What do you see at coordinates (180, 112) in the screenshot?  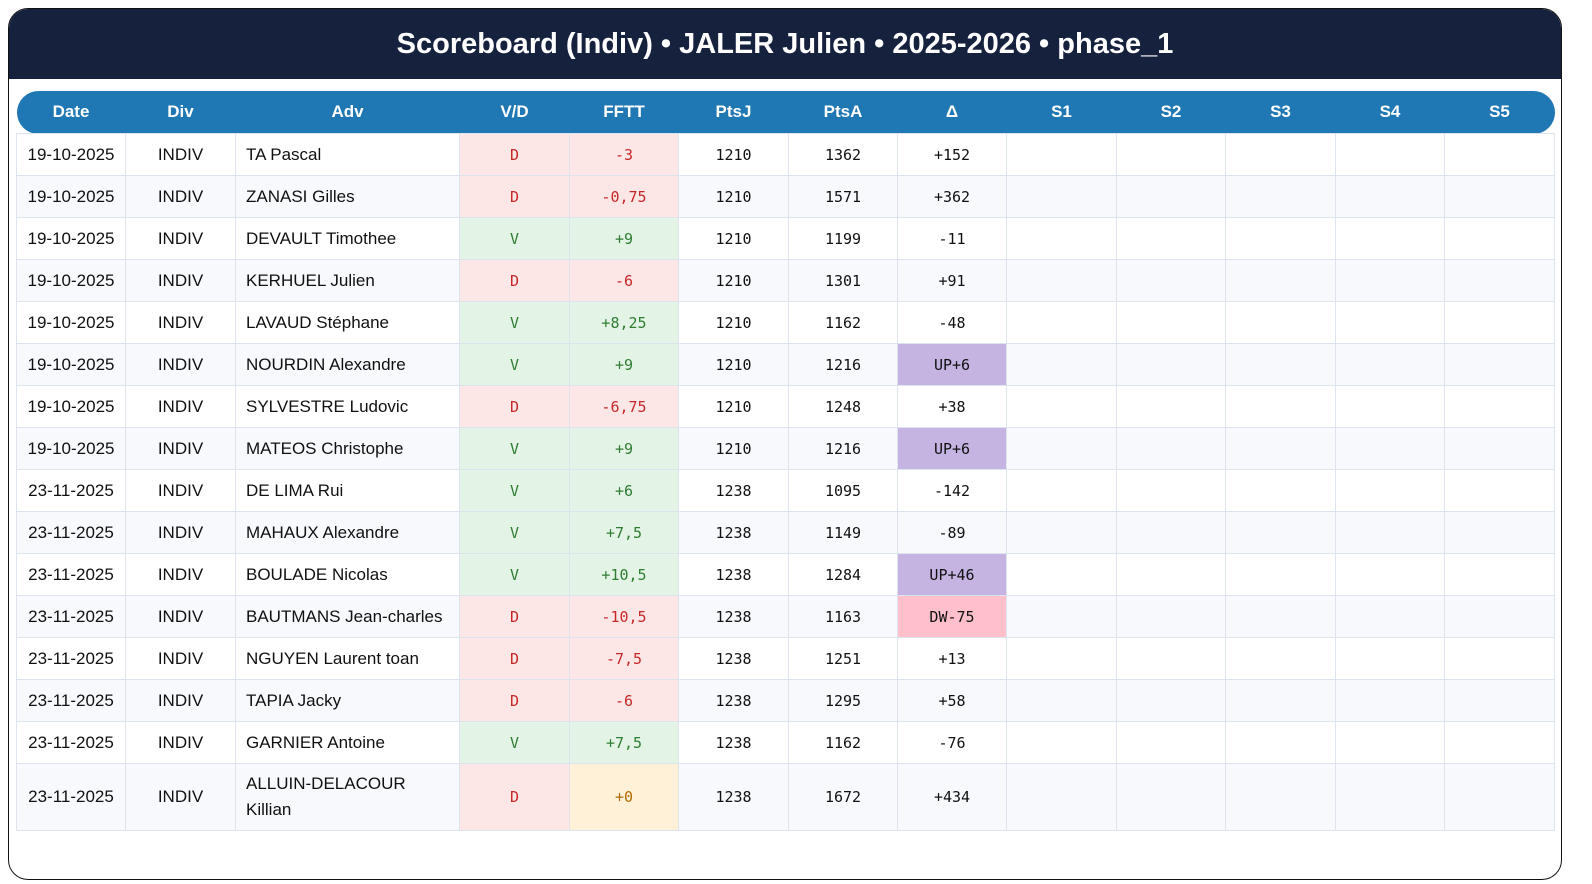 I see `column-header: Div` at bounding box center [180, 112].